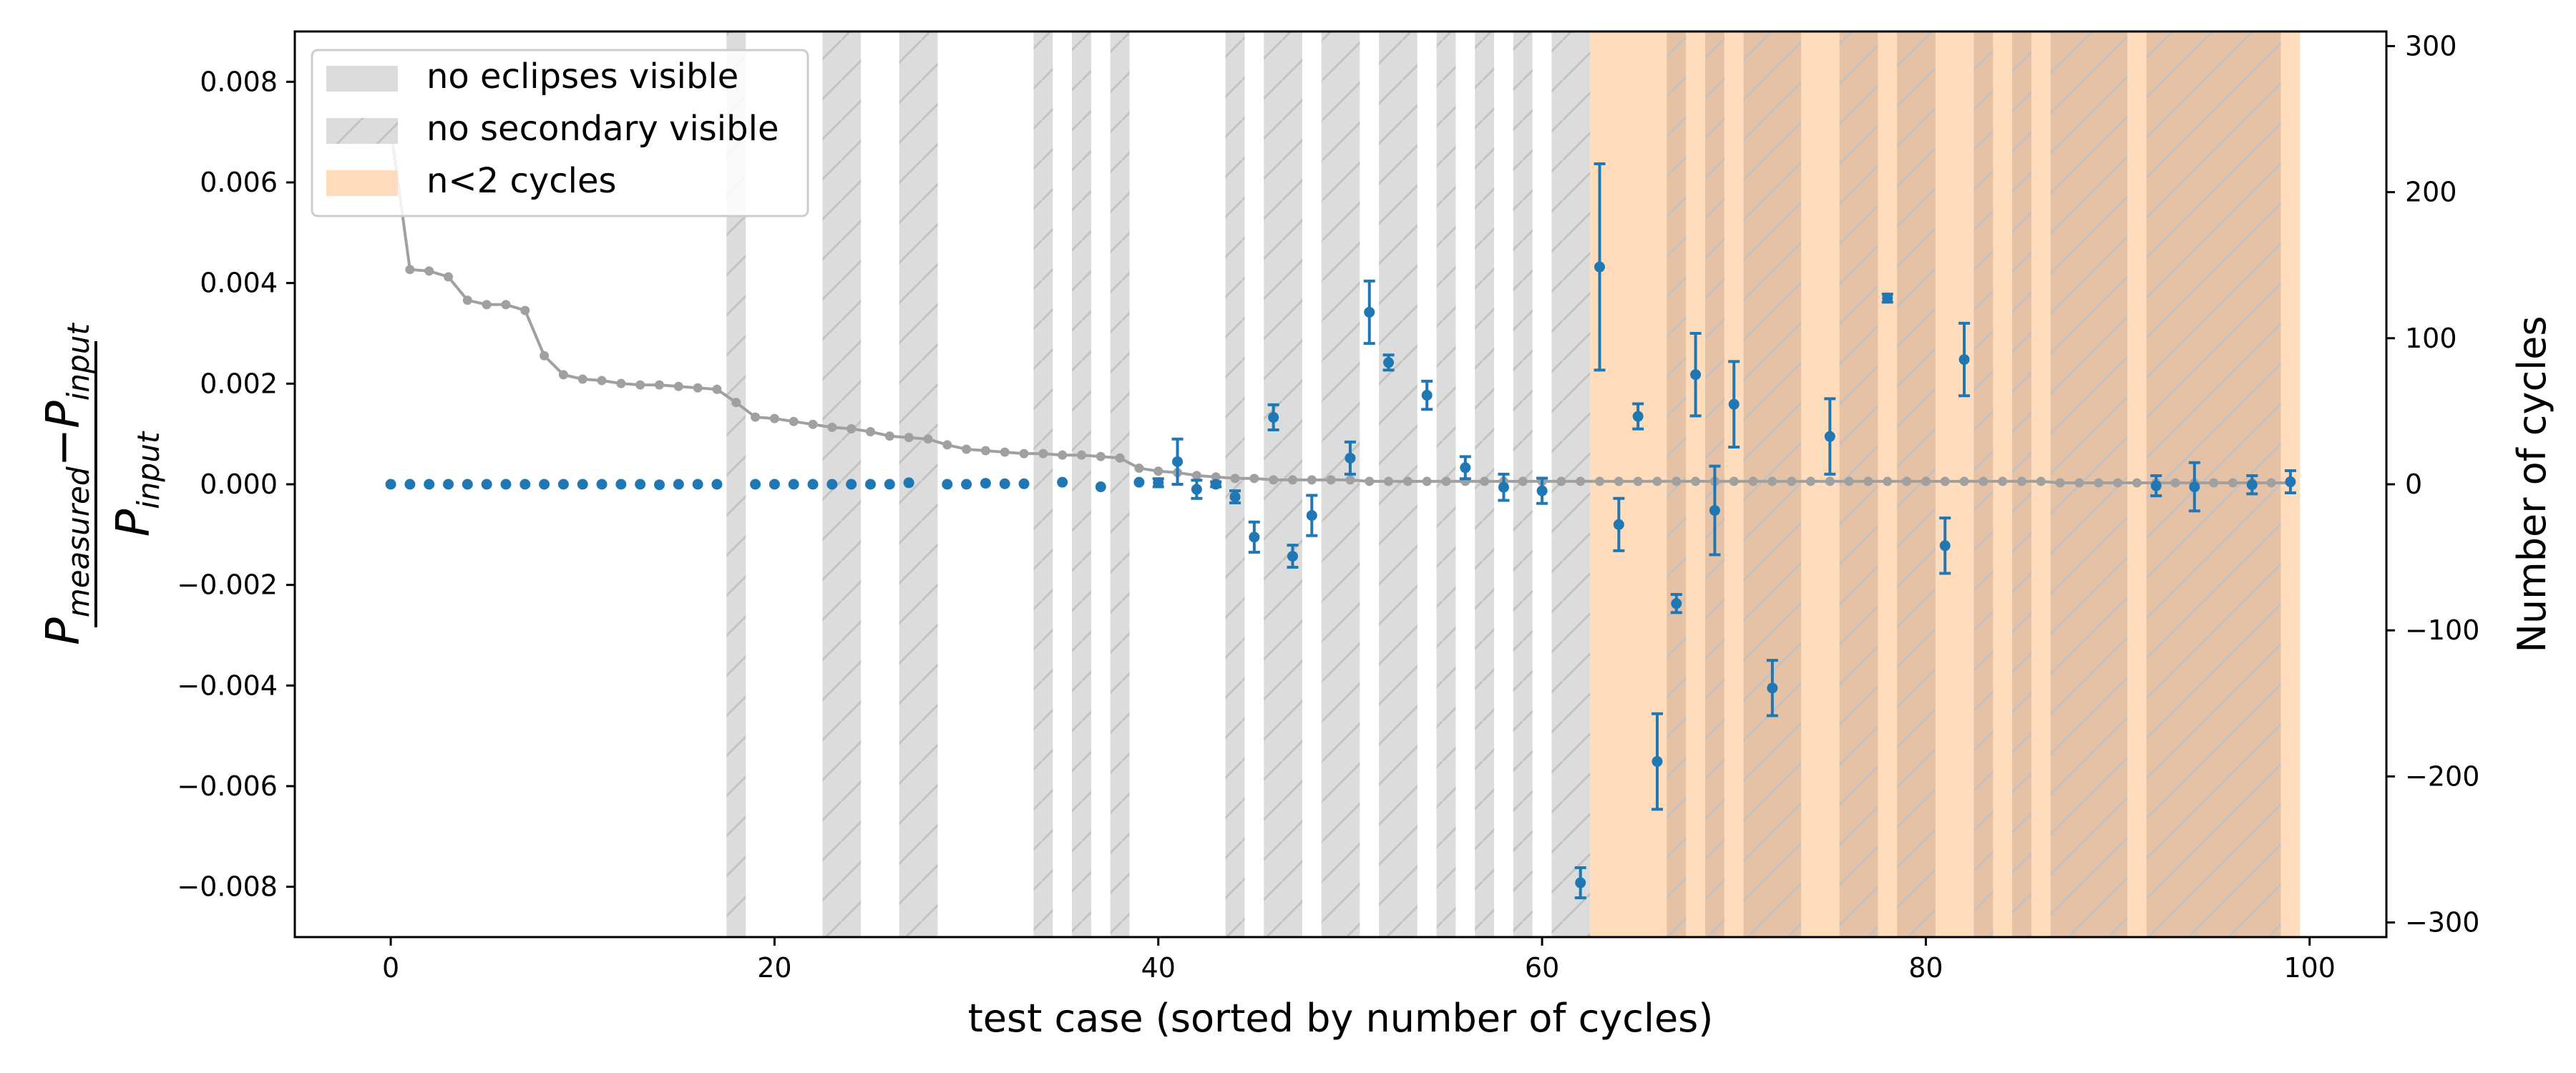 This screenshot has width=2576, height=1073. What do you see at coordinates (227, 786) in the screenshot?
I see `y-tick-label: −0.006` at bounding box center [227, 786].